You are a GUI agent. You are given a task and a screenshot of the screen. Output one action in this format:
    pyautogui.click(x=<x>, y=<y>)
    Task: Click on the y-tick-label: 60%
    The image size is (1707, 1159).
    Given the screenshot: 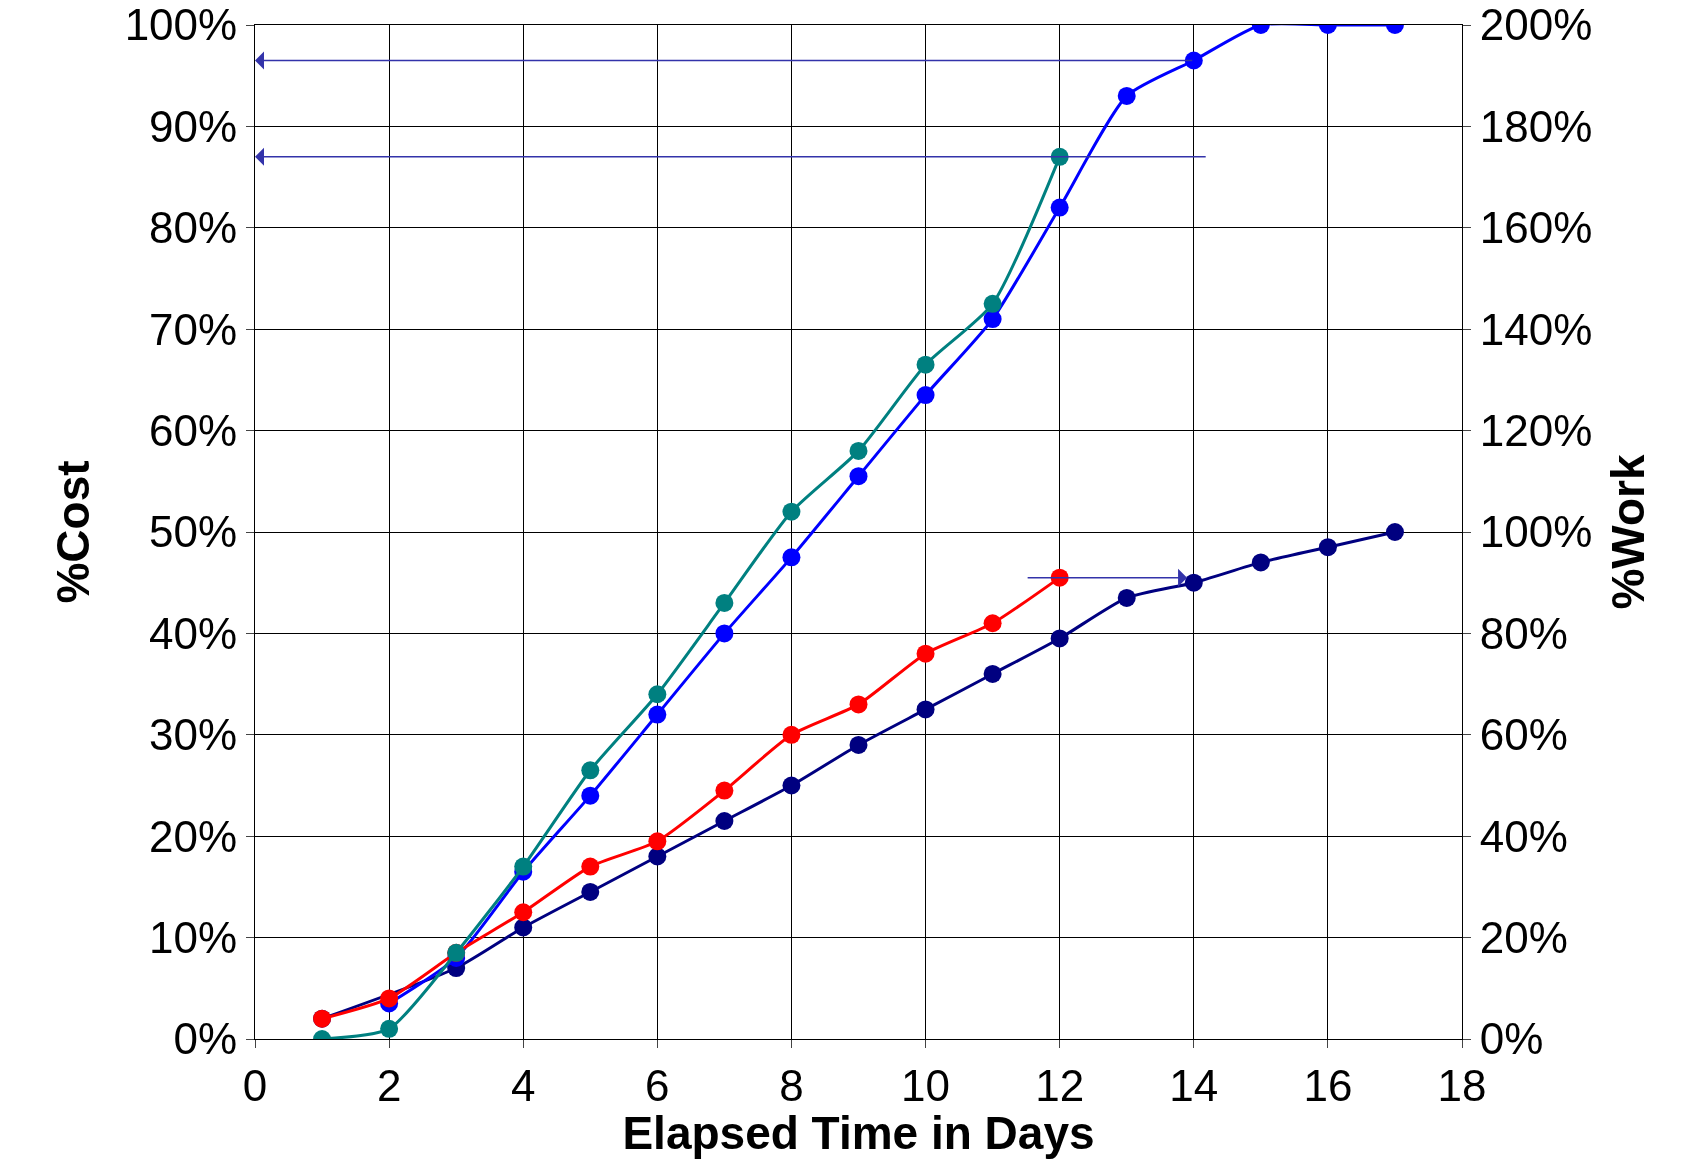 What is the action you would take?
    pyautogui.click(x=193, y=430)
    